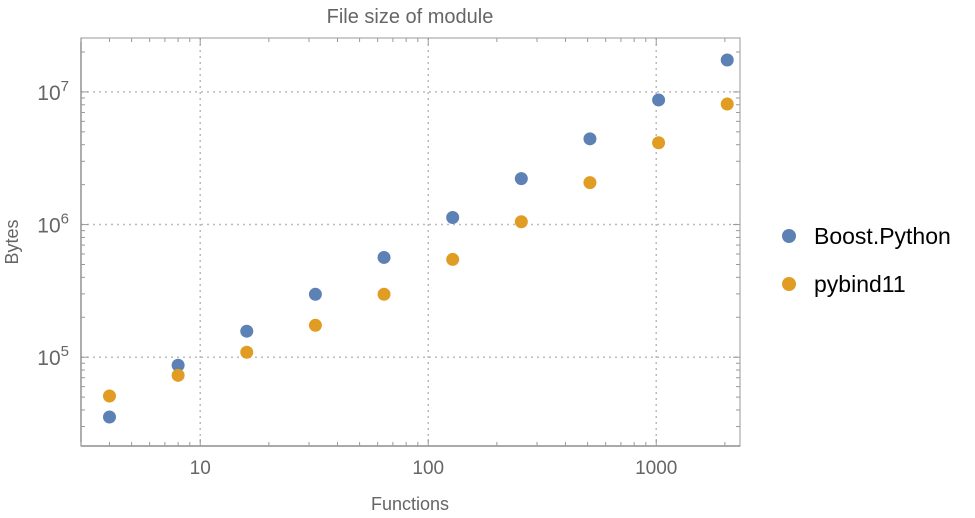 The image size is (975, 518). I want to click on legend-label: pybind11, so click(860, 284).